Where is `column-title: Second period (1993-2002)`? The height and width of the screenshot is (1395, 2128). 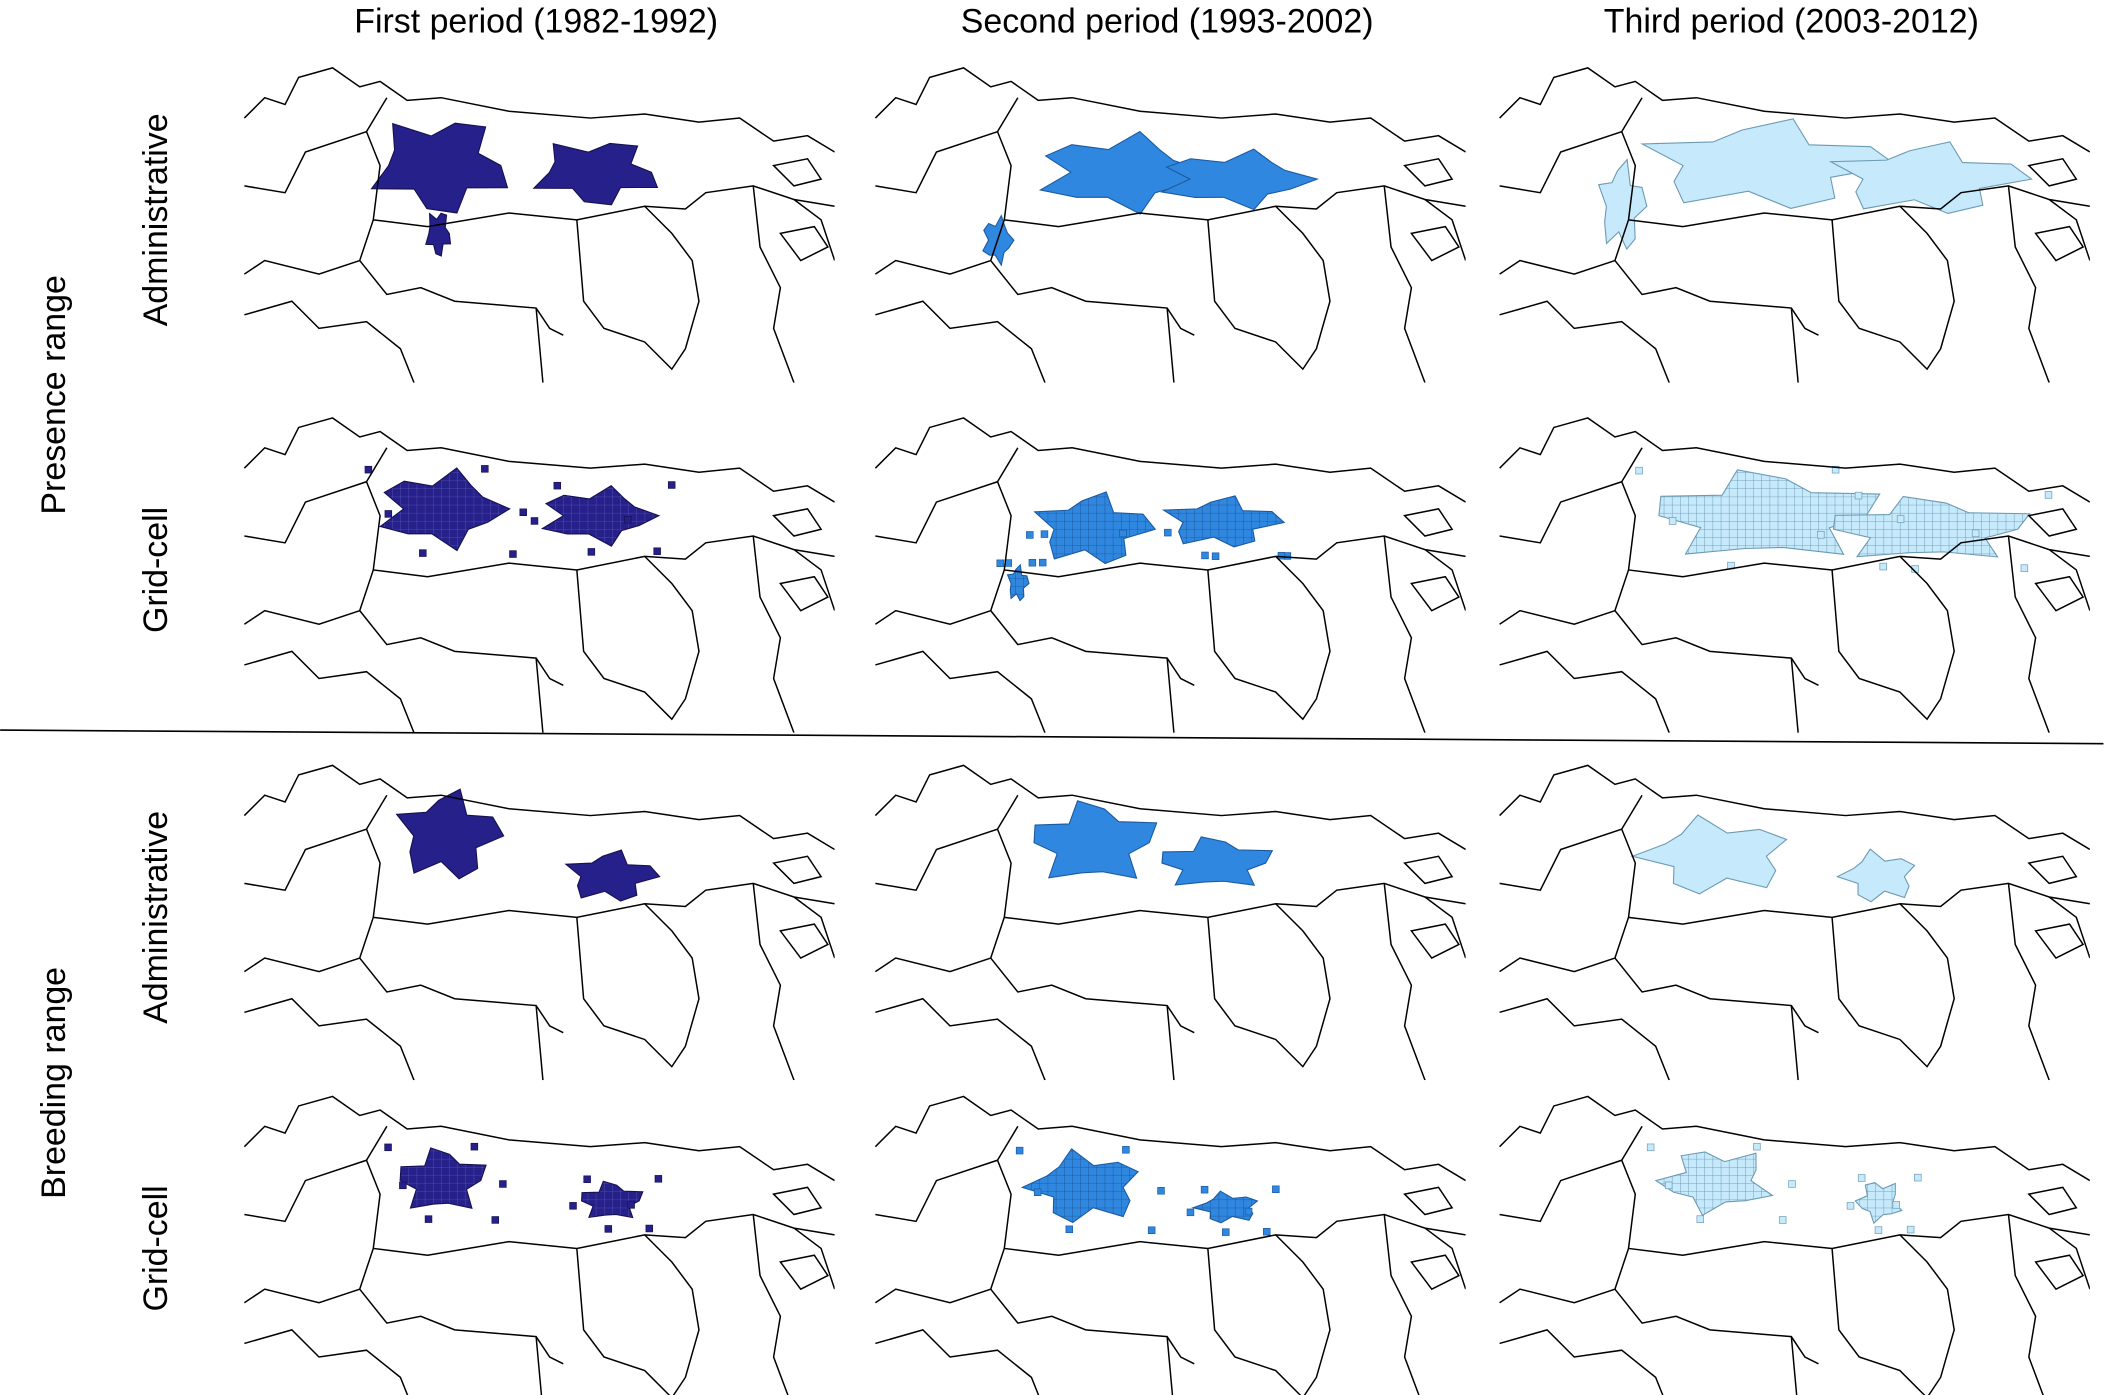 column-title: Second period (1993-2002) is located at coordinates (1167, 22).